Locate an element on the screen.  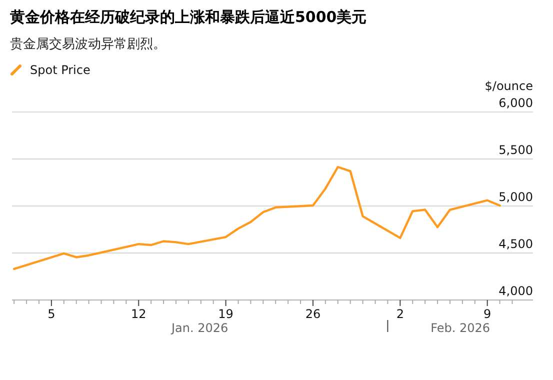
x-tick-label: 9 is located at coordinates (488, 314).